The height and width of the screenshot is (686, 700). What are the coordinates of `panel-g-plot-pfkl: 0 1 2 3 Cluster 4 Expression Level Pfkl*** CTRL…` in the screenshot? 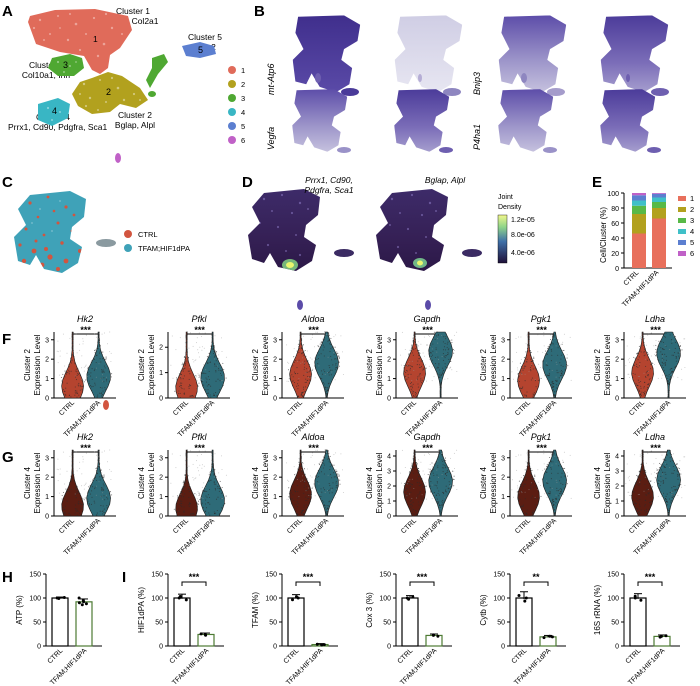 It's located at (183, 494).